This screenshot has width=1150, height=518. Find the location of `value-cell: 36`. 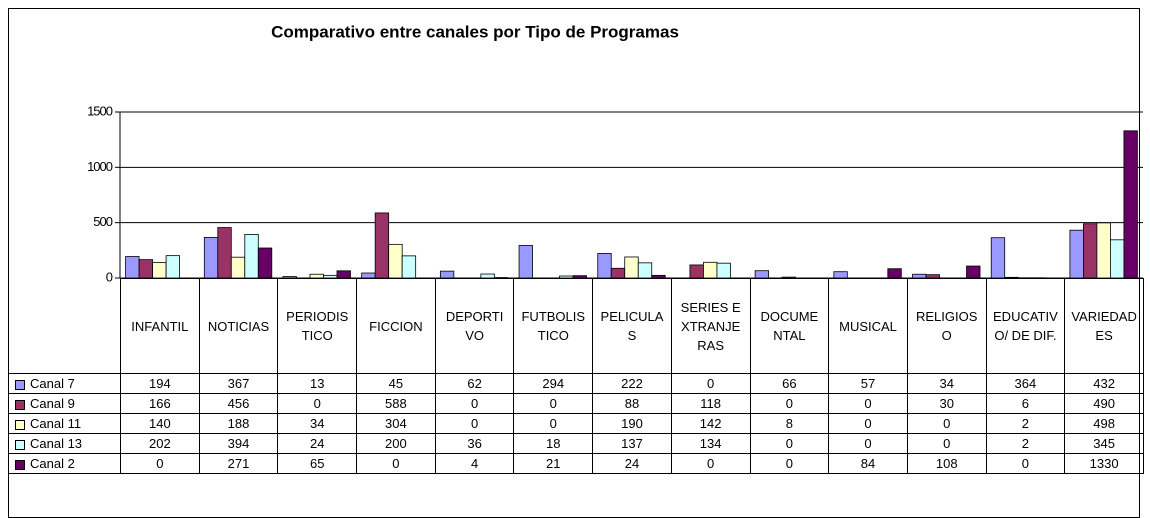

value-cell: 36 is located at coordinates (474, 444).